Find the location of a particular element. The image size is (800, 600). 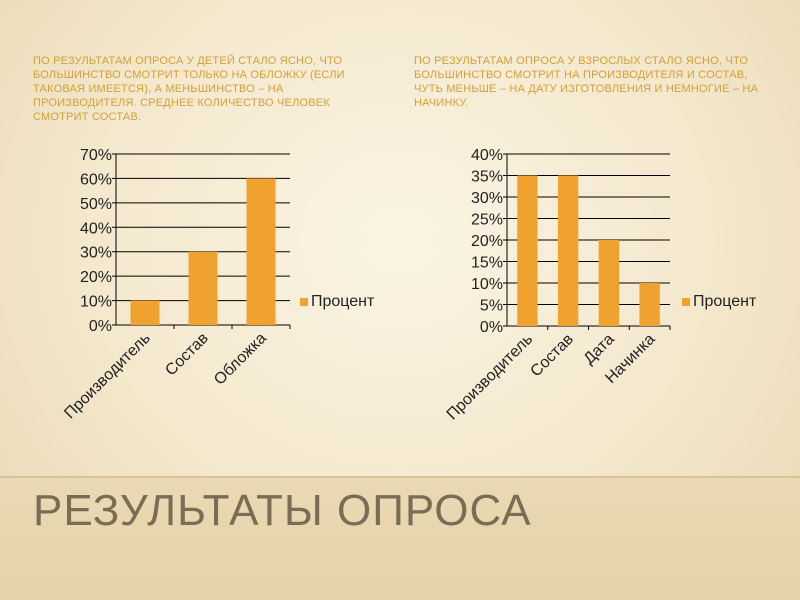

y-tick-label: 5% is located at coordinates (491, 306).